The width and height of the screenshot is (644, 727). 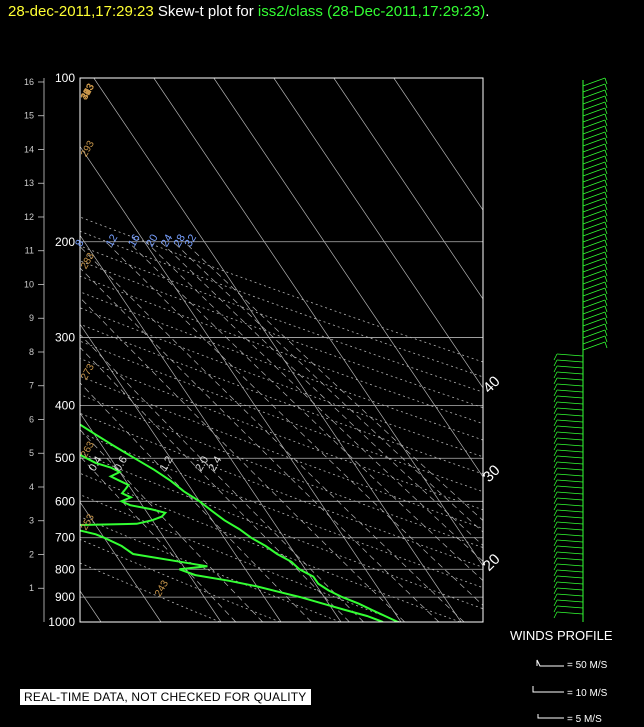 What do you see at coordinates (29, 217) in the screenshot?
I see `height-label: 12` at bounding box center [29, 217].